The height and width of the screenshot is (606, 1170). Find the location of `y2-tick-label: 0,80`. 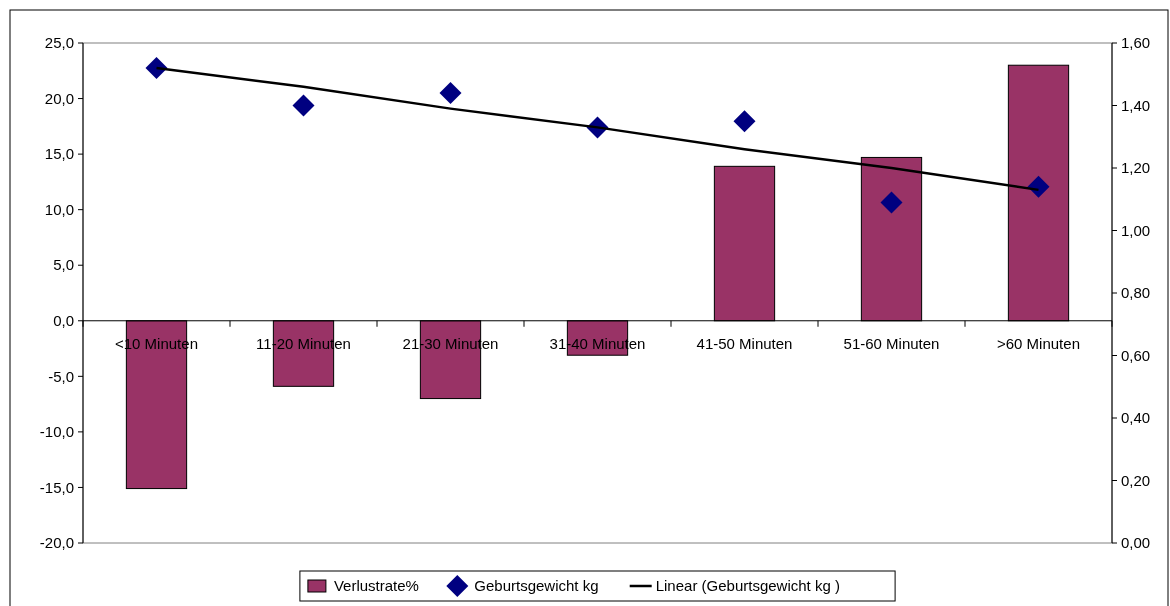

y2-tick-label: 0,80 is located at coordinates (1136, 293).